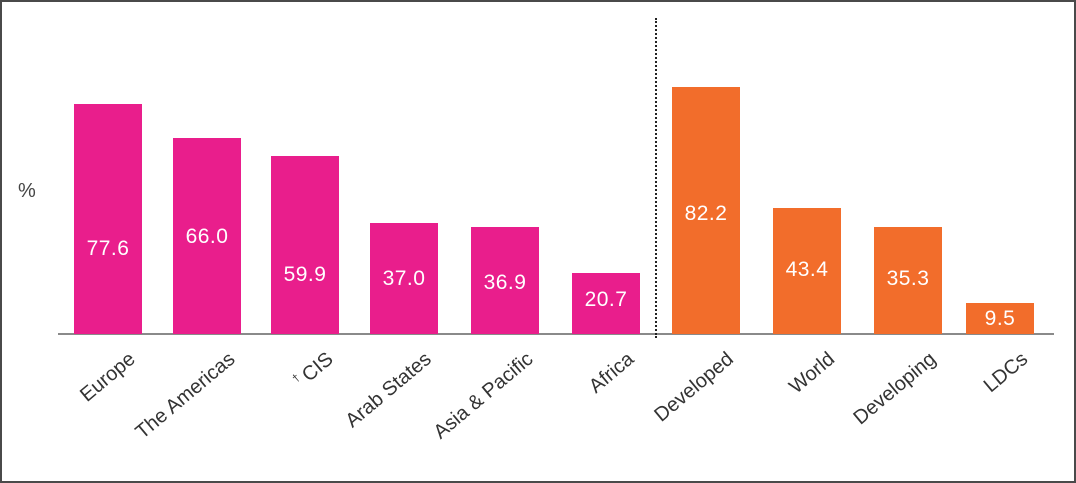 This screenshot has height=483, width=1076. I want to click on bar-africa: 20.7, so click(606, 303).